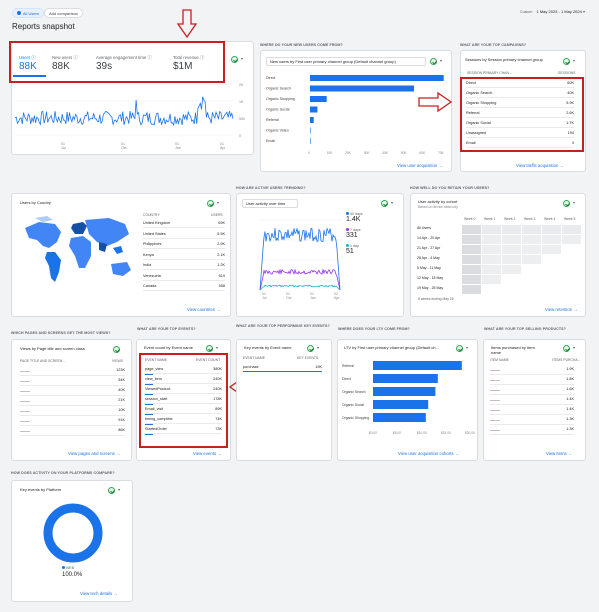 This screenshot has width=599, height=612. I want to click on country-row-value: 2.1K, so click(221, 254).